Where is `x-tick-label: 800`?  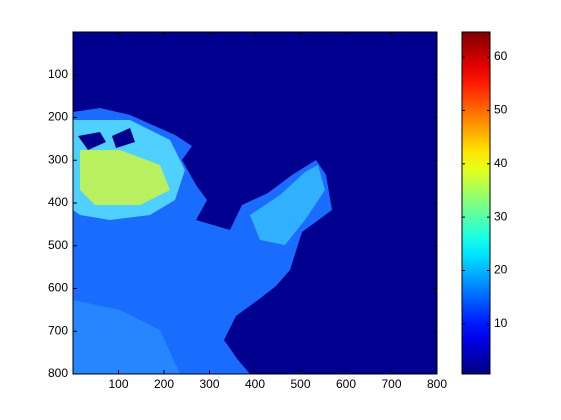
x-tick-label: 800 is located at coordinates (437, 384).